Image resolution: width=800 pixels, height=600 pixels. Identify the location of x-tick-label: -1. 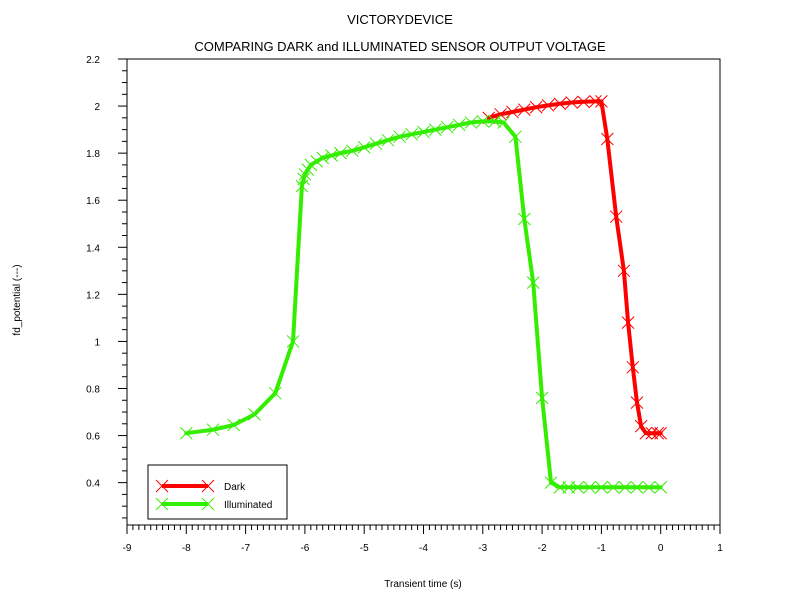
(601, 548).